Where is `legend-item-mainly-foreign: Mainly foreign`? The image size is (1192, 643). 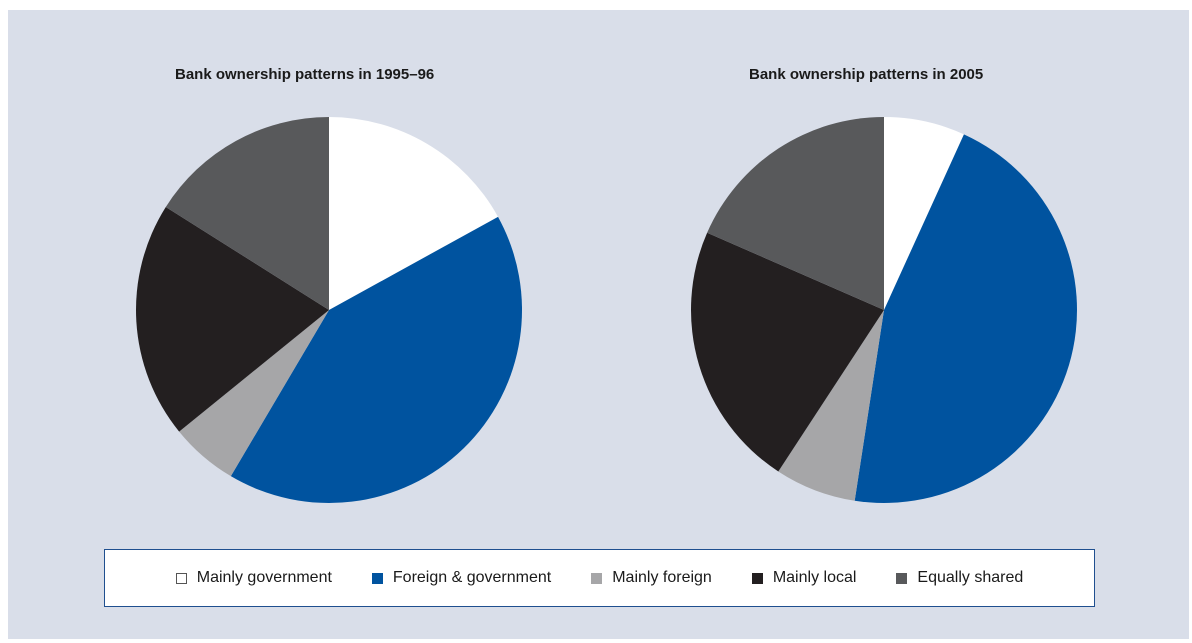 legend-item-mainly-foreign: Mainly foreign is located at coordinates (651, 578).